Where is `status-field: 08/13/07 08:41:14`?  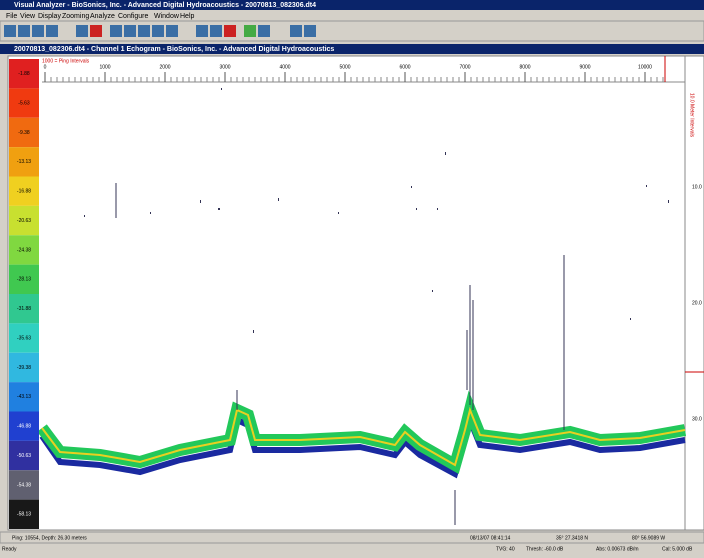 status-field: 08/13/07 08:41:14 is located at coordinates (490, 538).